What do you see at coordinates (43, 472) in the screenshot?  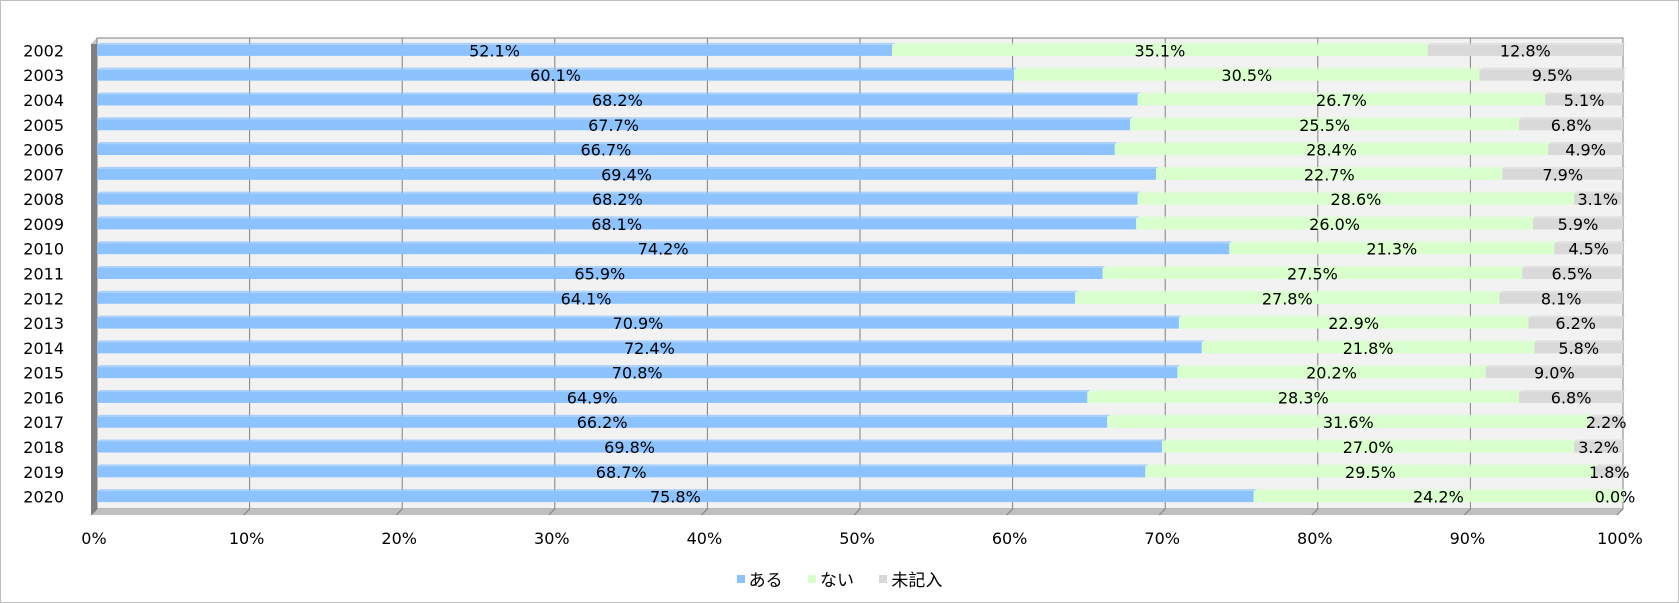 I see `y-tick-label: 2019` at bounding box center [43, 472].